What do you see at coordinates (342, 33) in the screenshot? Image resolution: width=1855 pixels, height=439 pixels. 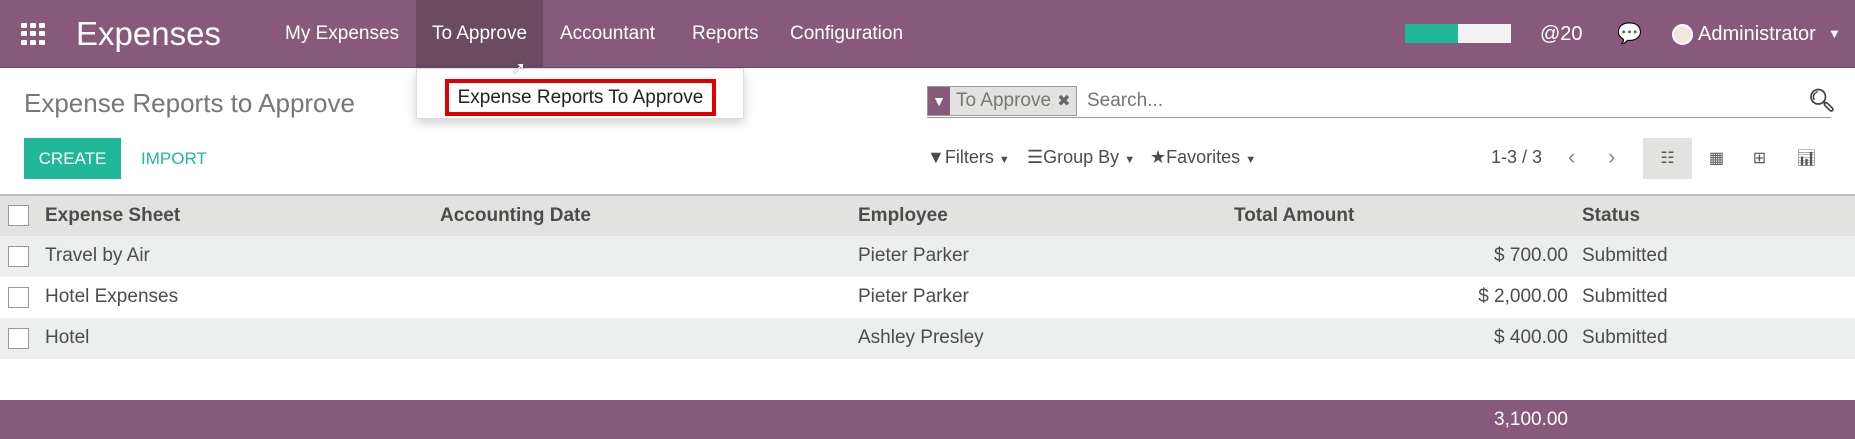 I see `menu-my-expenses: My Expenses` at bounding box center [342, 33].